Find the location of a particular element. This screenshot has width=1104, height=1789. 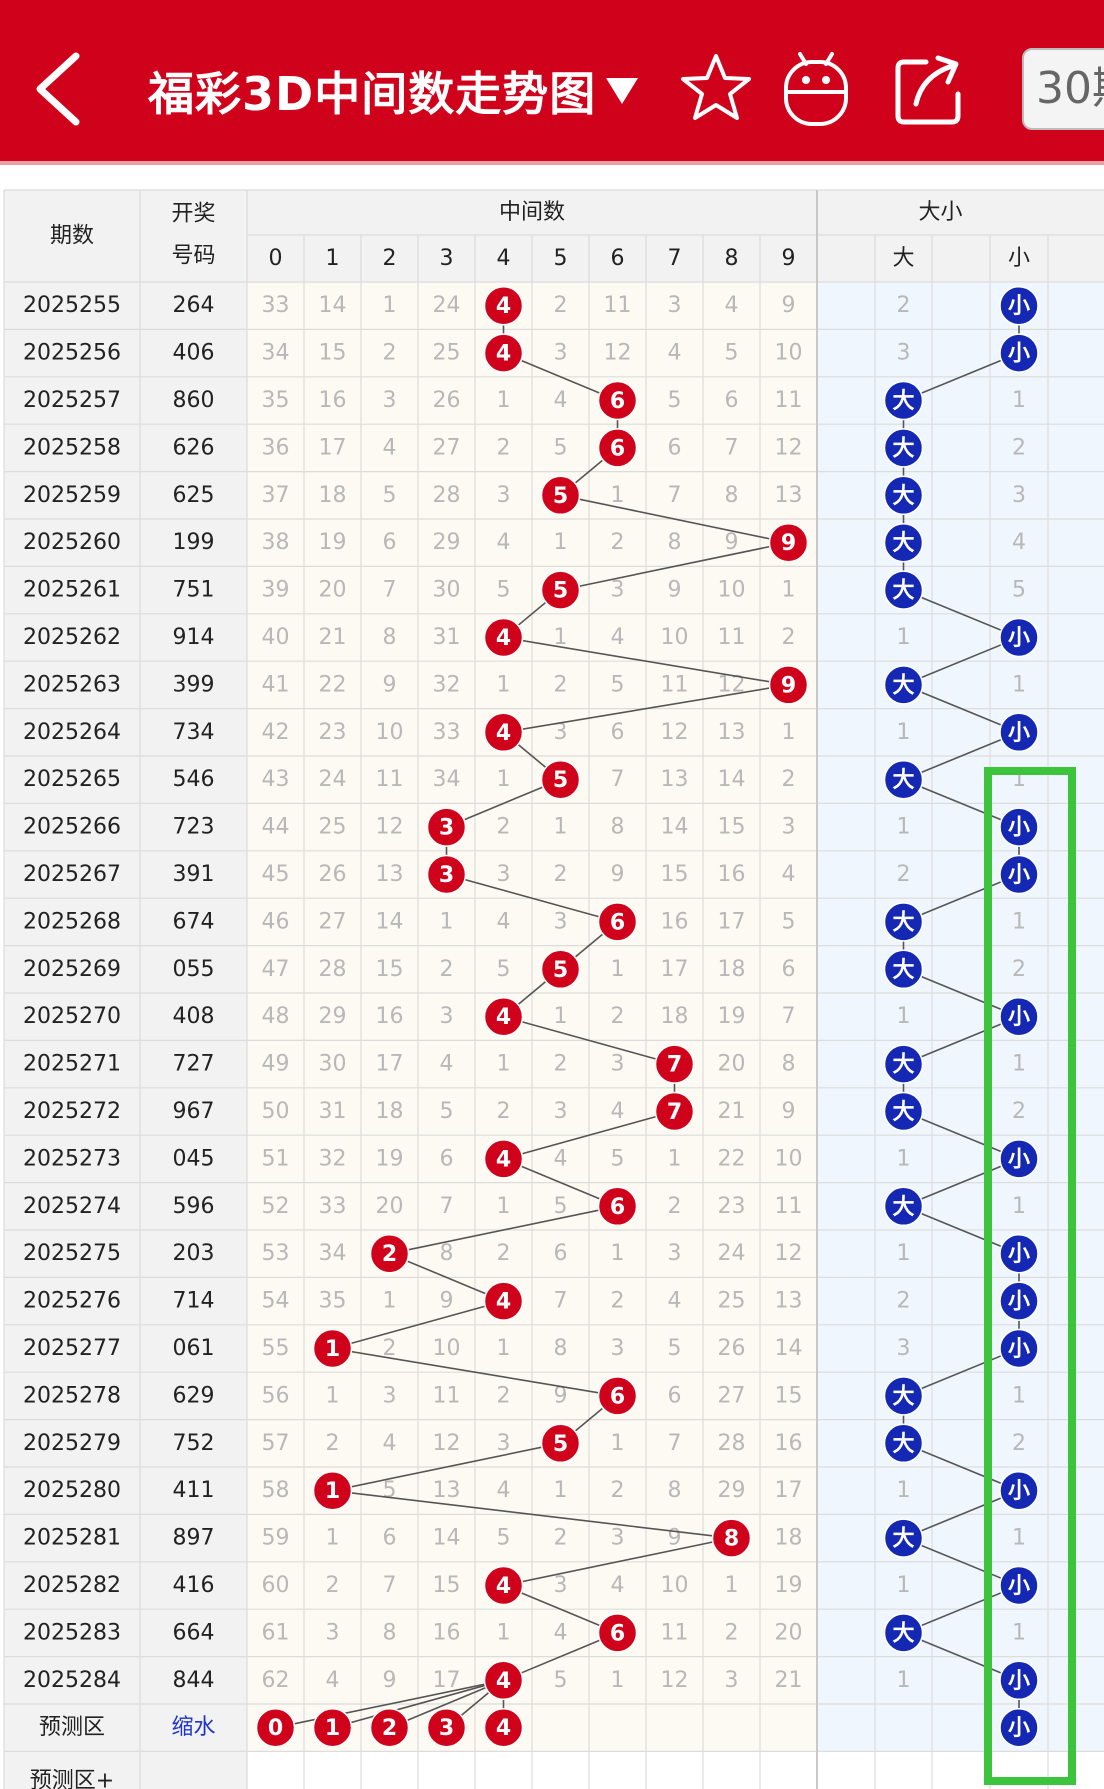

draw-number-cell: 723 is located at coordinates (194, 827).